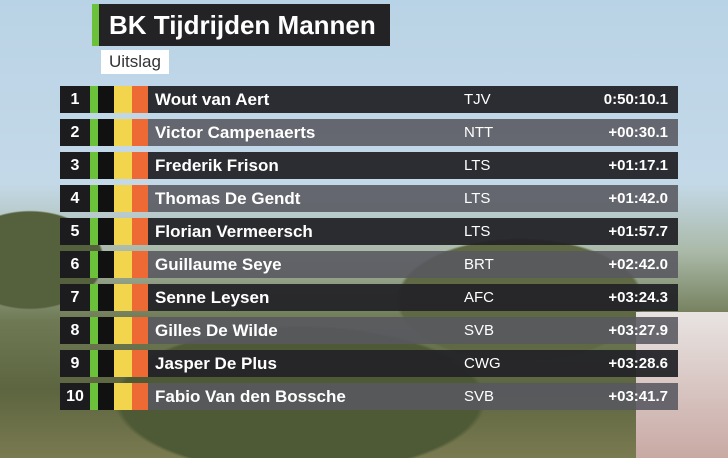 Image resolution: width=728 pixels, height=458 pixels. I want to click on finish-time: +01:17.1, so click(638, 165).